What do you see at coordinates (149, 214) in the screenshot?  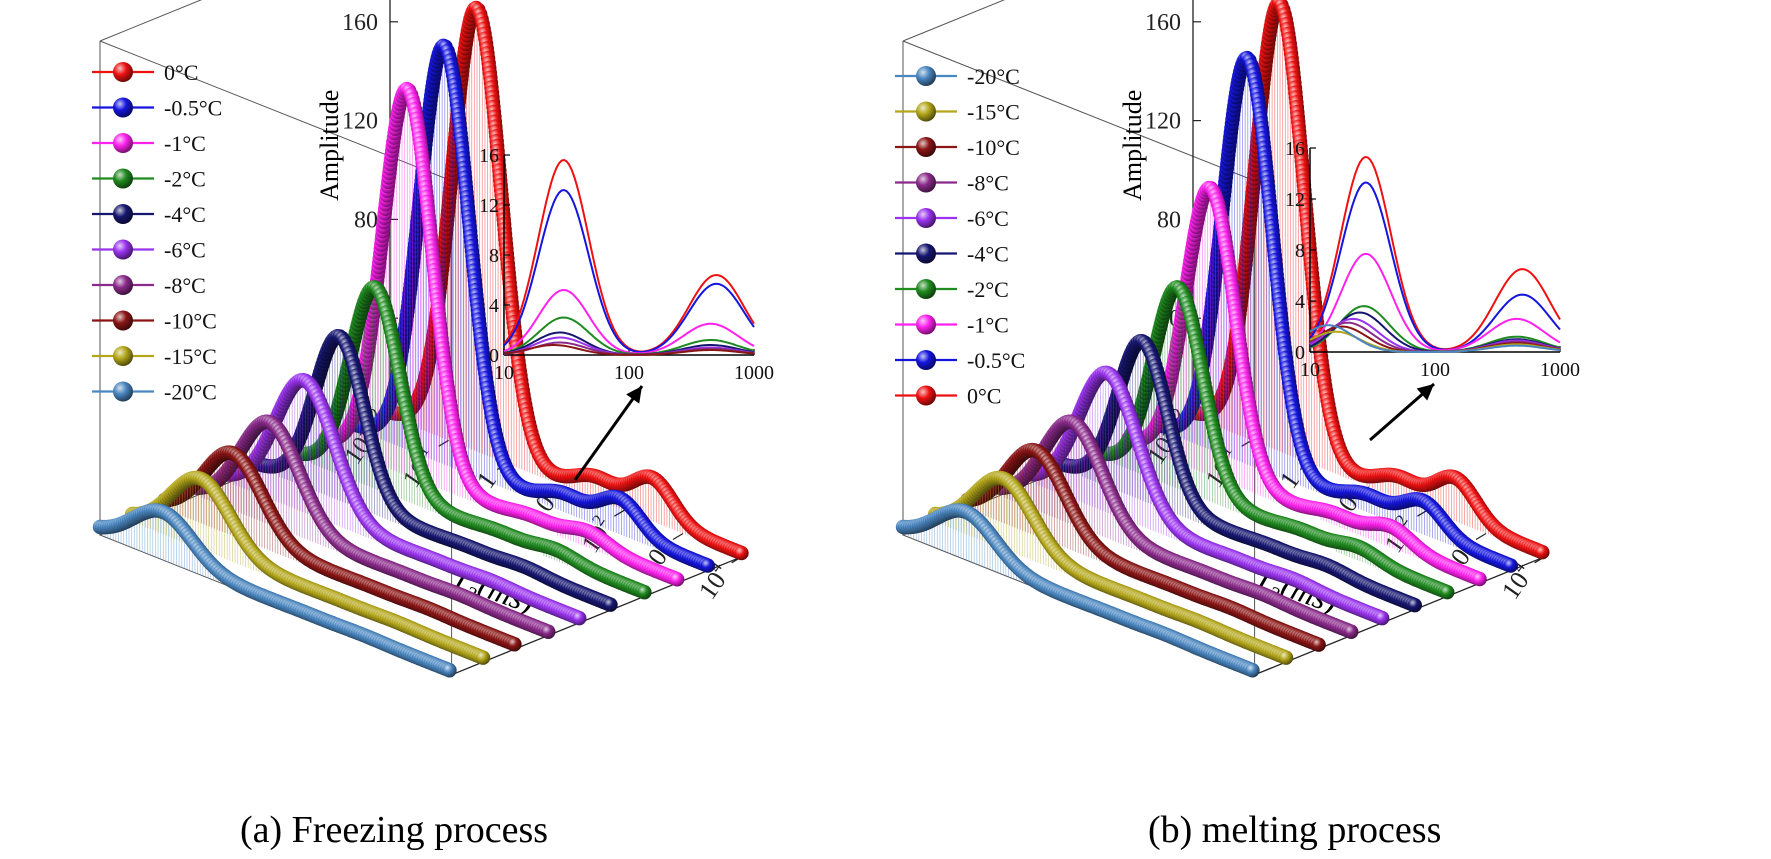 I see `legend-item: -4°C` at bounding box center [149, 214].